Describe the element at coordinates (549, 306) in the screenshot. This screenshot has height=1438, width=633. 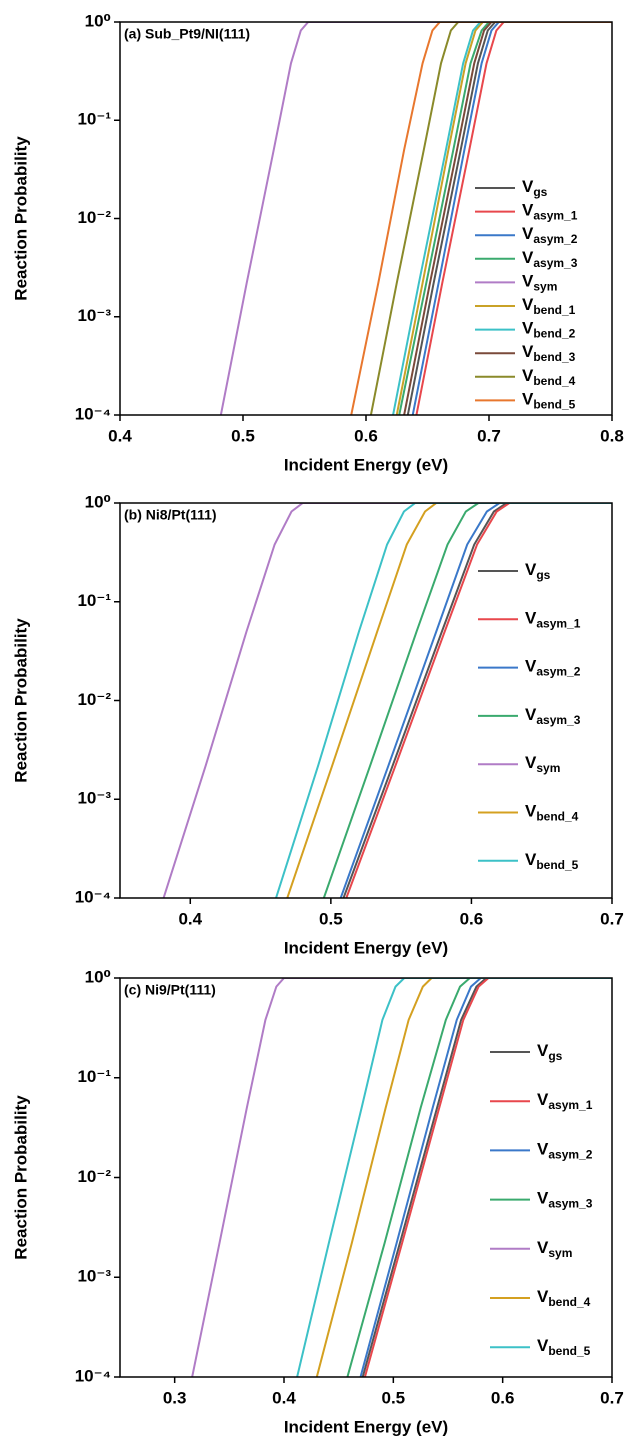
I see `legend-label: Vbend_1` at that location.